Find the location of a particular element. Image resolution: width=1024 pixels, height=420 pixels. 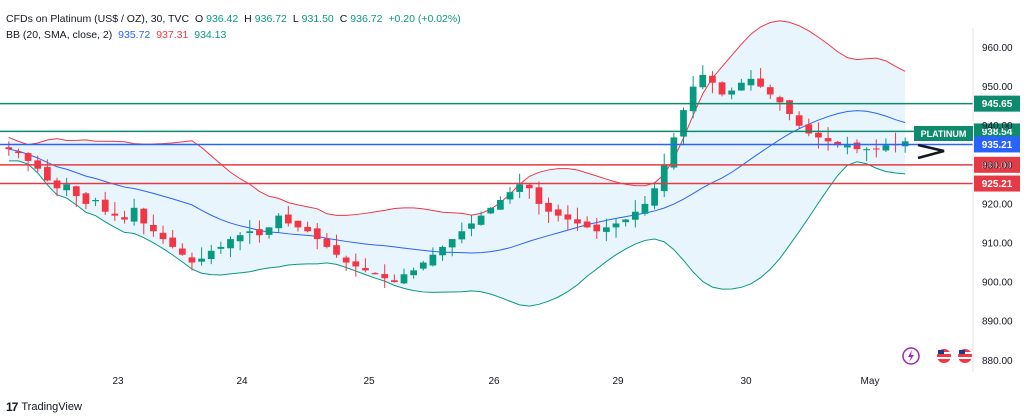

level-tag-label: 938.54 is located at coordinates (997, 132).